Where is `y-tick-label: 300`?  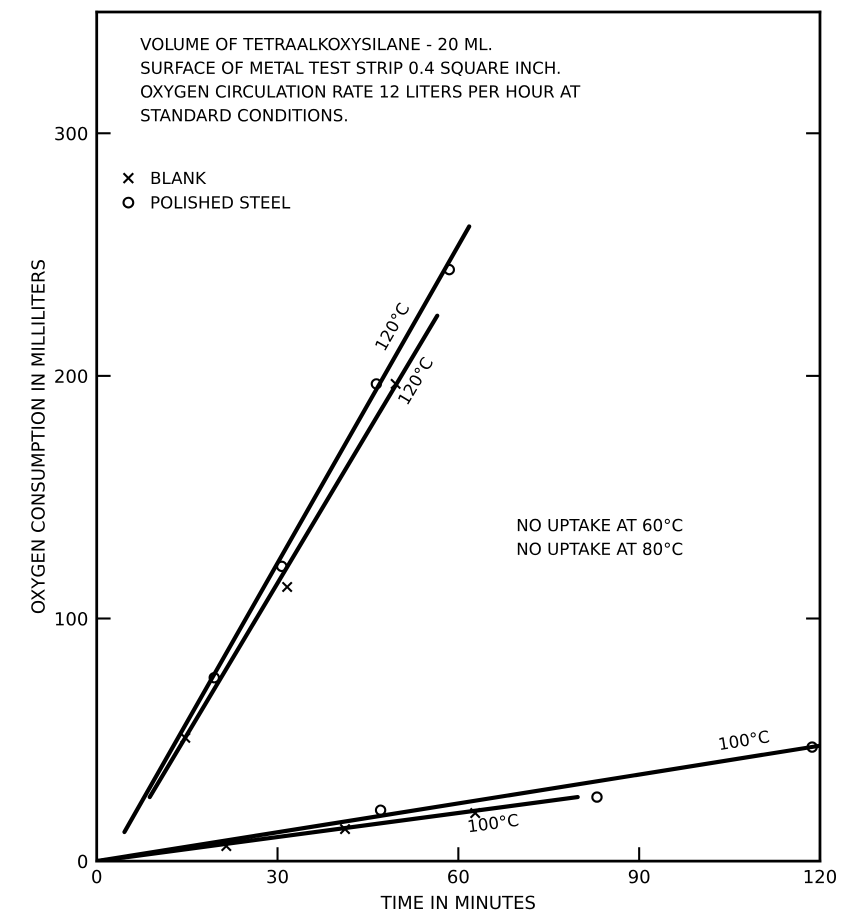
y-tick-label: 300 is located at coordinates (71, 133).